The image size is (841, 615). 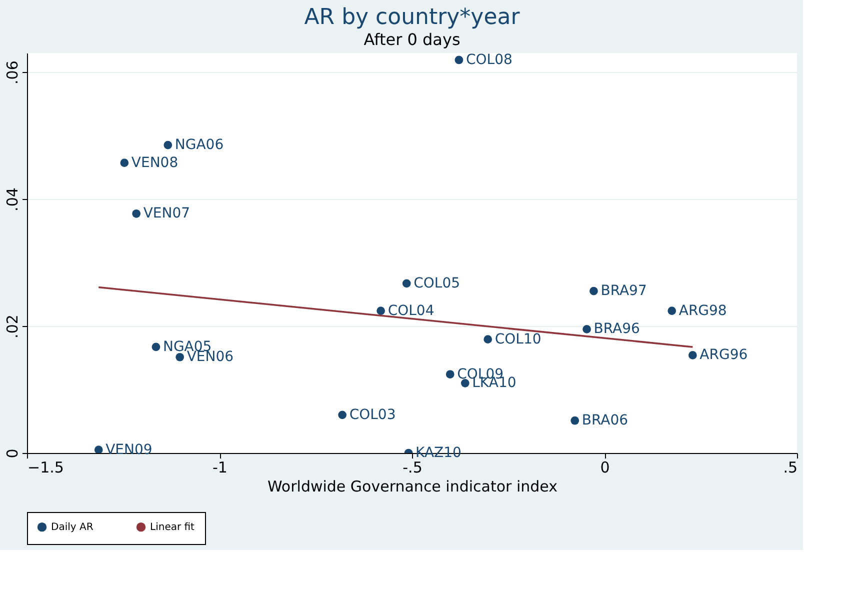 What do you see at coordinates (13, 72) in the screenshot?
I see `y-tick-label: .06` at bounding box center [13, 72].